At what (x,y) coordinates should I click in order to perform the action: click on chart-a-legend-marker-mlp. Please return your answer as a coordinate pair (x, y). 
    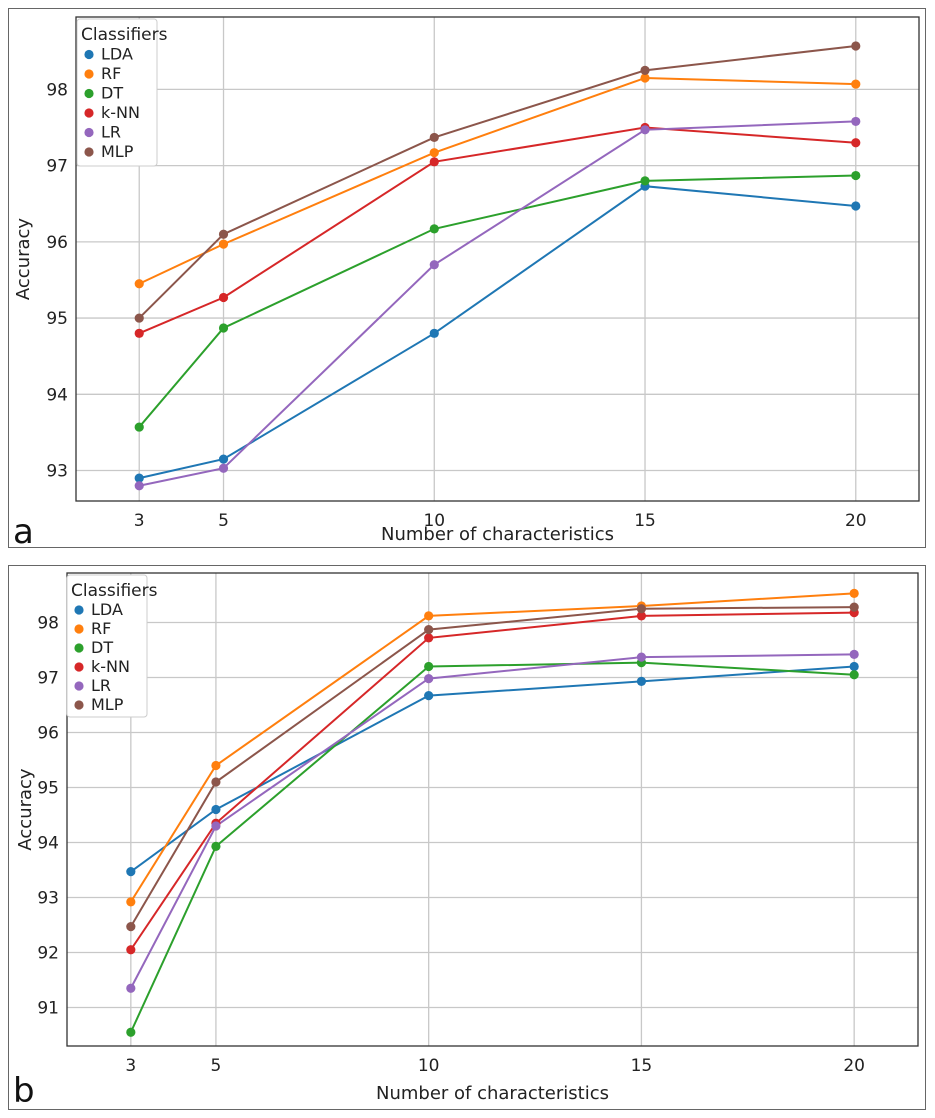
    Looking at the image, I should click on (89, 152).